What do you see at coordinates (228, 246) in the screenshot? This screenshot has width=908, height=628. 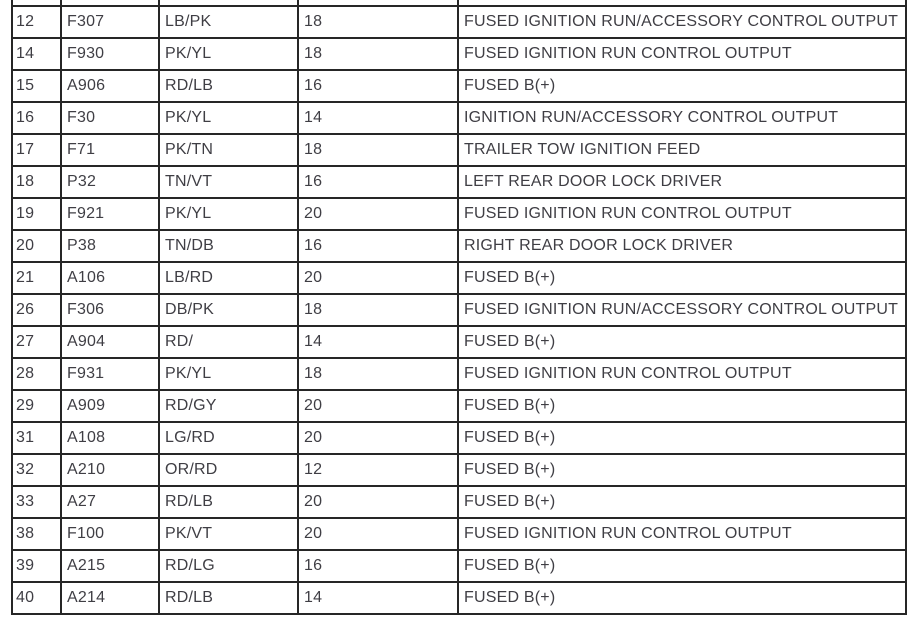 I see `cell-color: TN/DB` at bounding box center [228, 246].